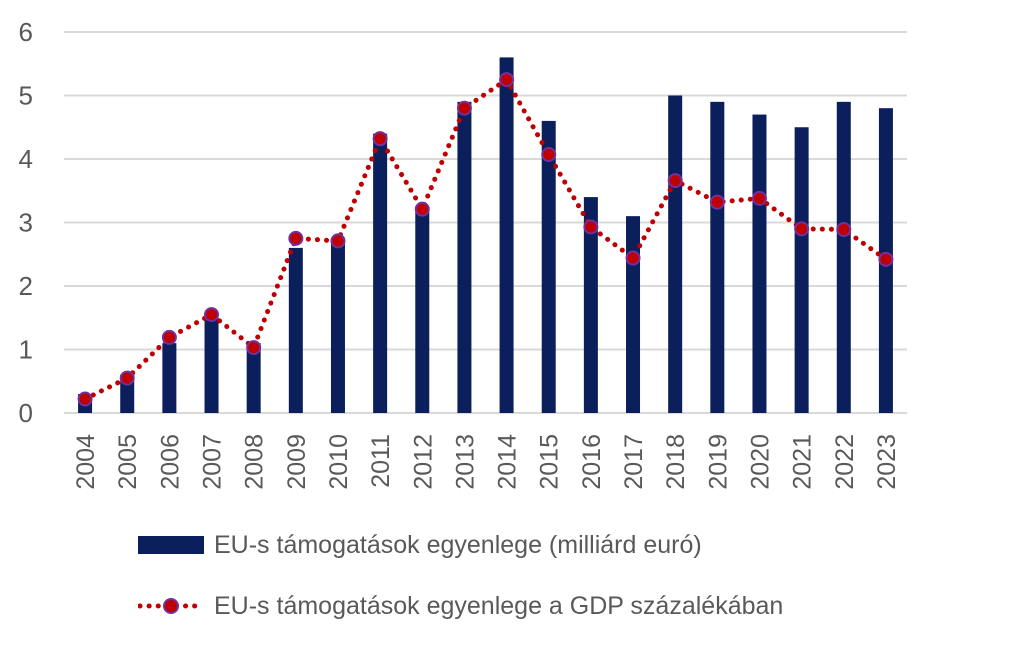 The width and height of the screenshot is (1022, 652). Describe the element at coordinates (550, 462) in the screenshot. I see `x-tick-label: 2015` at that location.